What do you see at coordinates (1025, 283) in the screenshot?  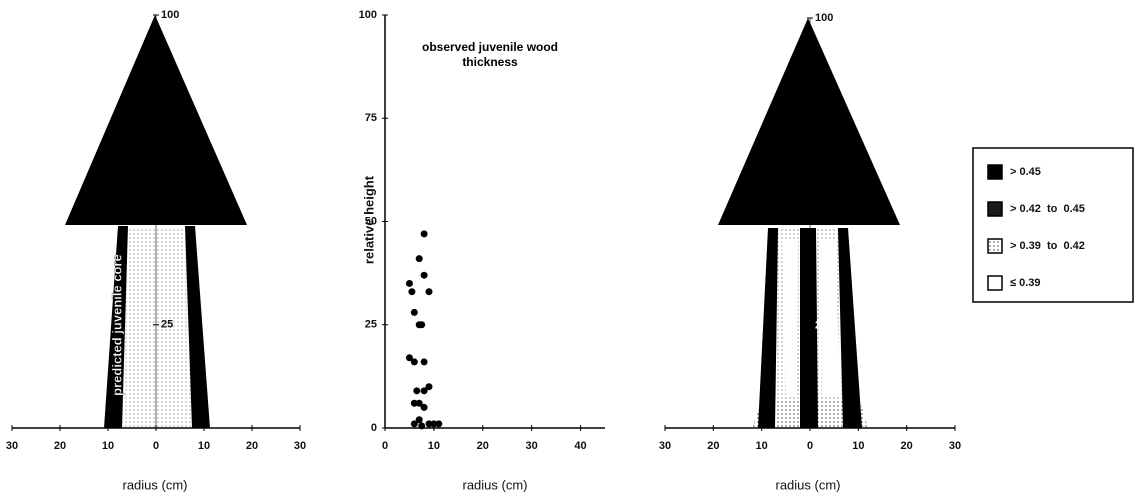 I see `legend-label: ≤ 0.39` at bounding box center [1025, 283].